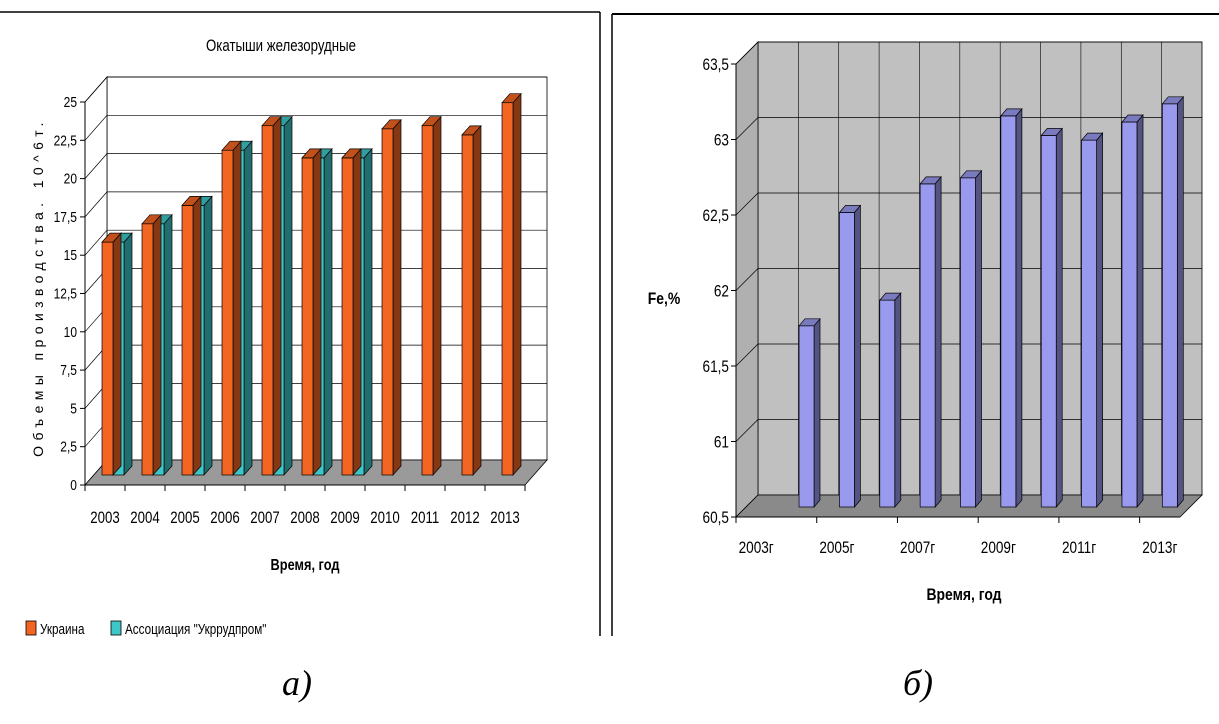 The width and height of the screenshot is (1219, 724). I want to click on chart2-x-tick-label: 2007г, so click(918, 548).